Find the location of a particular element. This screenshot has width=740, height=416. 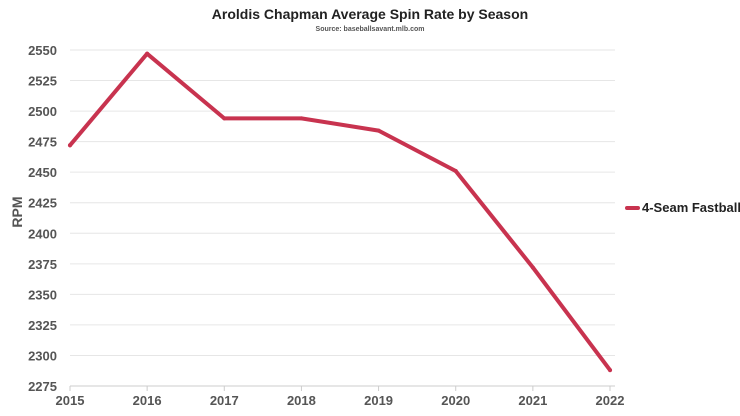

y-tick-label: 2350 is located at coordinates (42, 294).